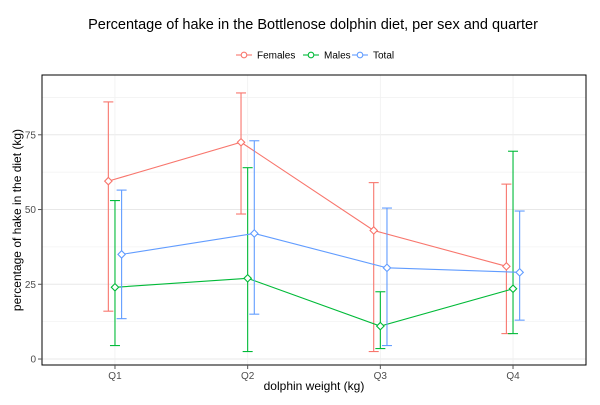 The width and height of the screenshot is (600, 405). What do you see at coordinates (115, 376) in the screenshot?
I see `x-tick-label: Q1` at bounding box center [115, 376].